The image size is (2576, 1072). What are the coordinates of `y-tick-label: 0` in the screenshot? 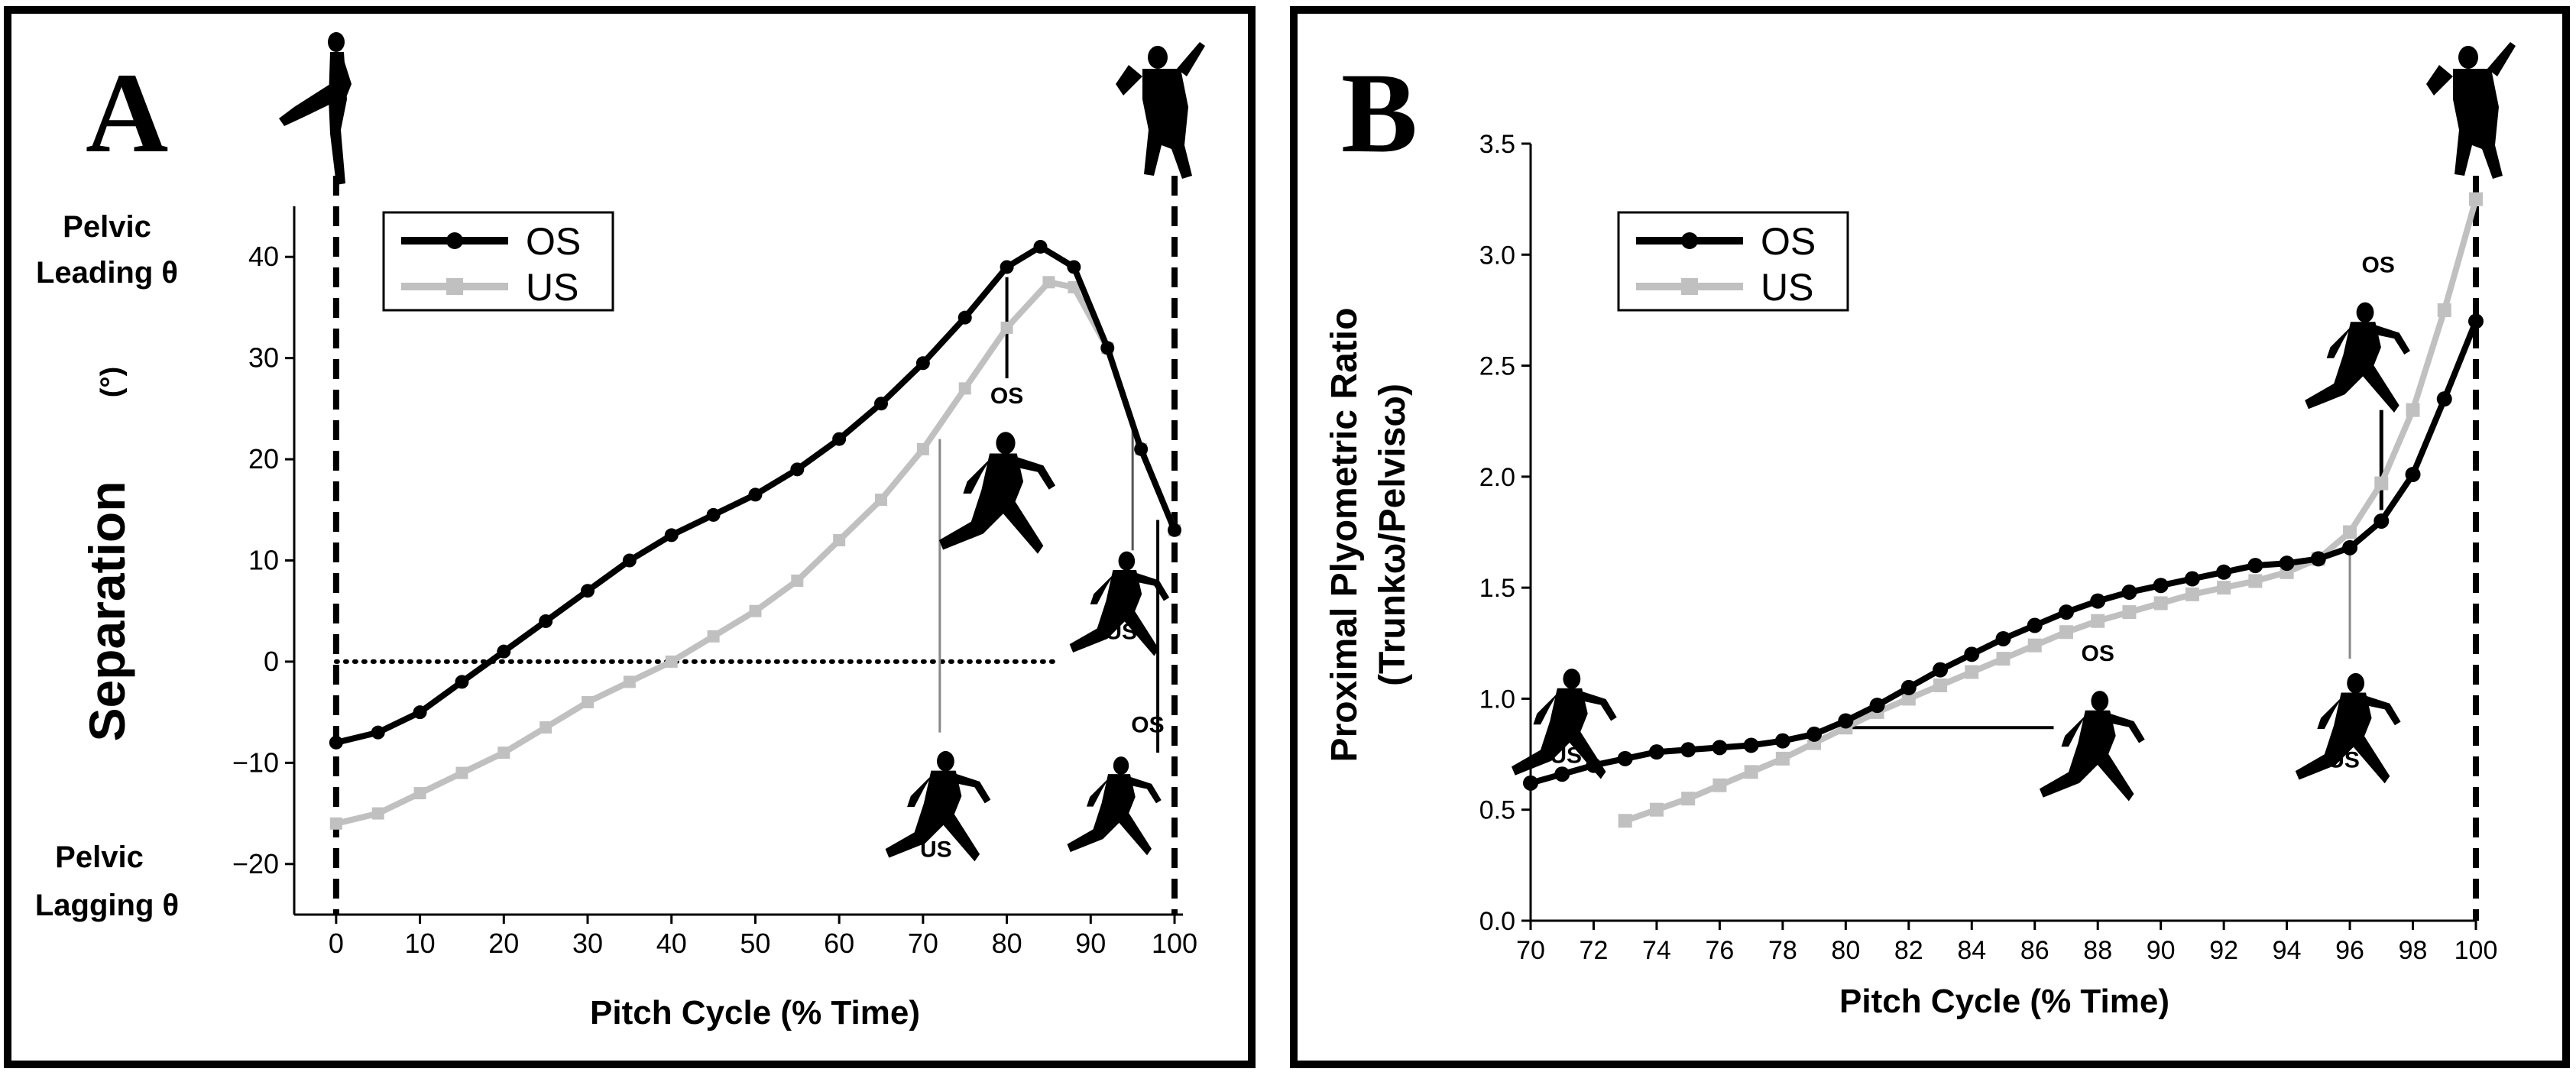 It's located at (271, 661).